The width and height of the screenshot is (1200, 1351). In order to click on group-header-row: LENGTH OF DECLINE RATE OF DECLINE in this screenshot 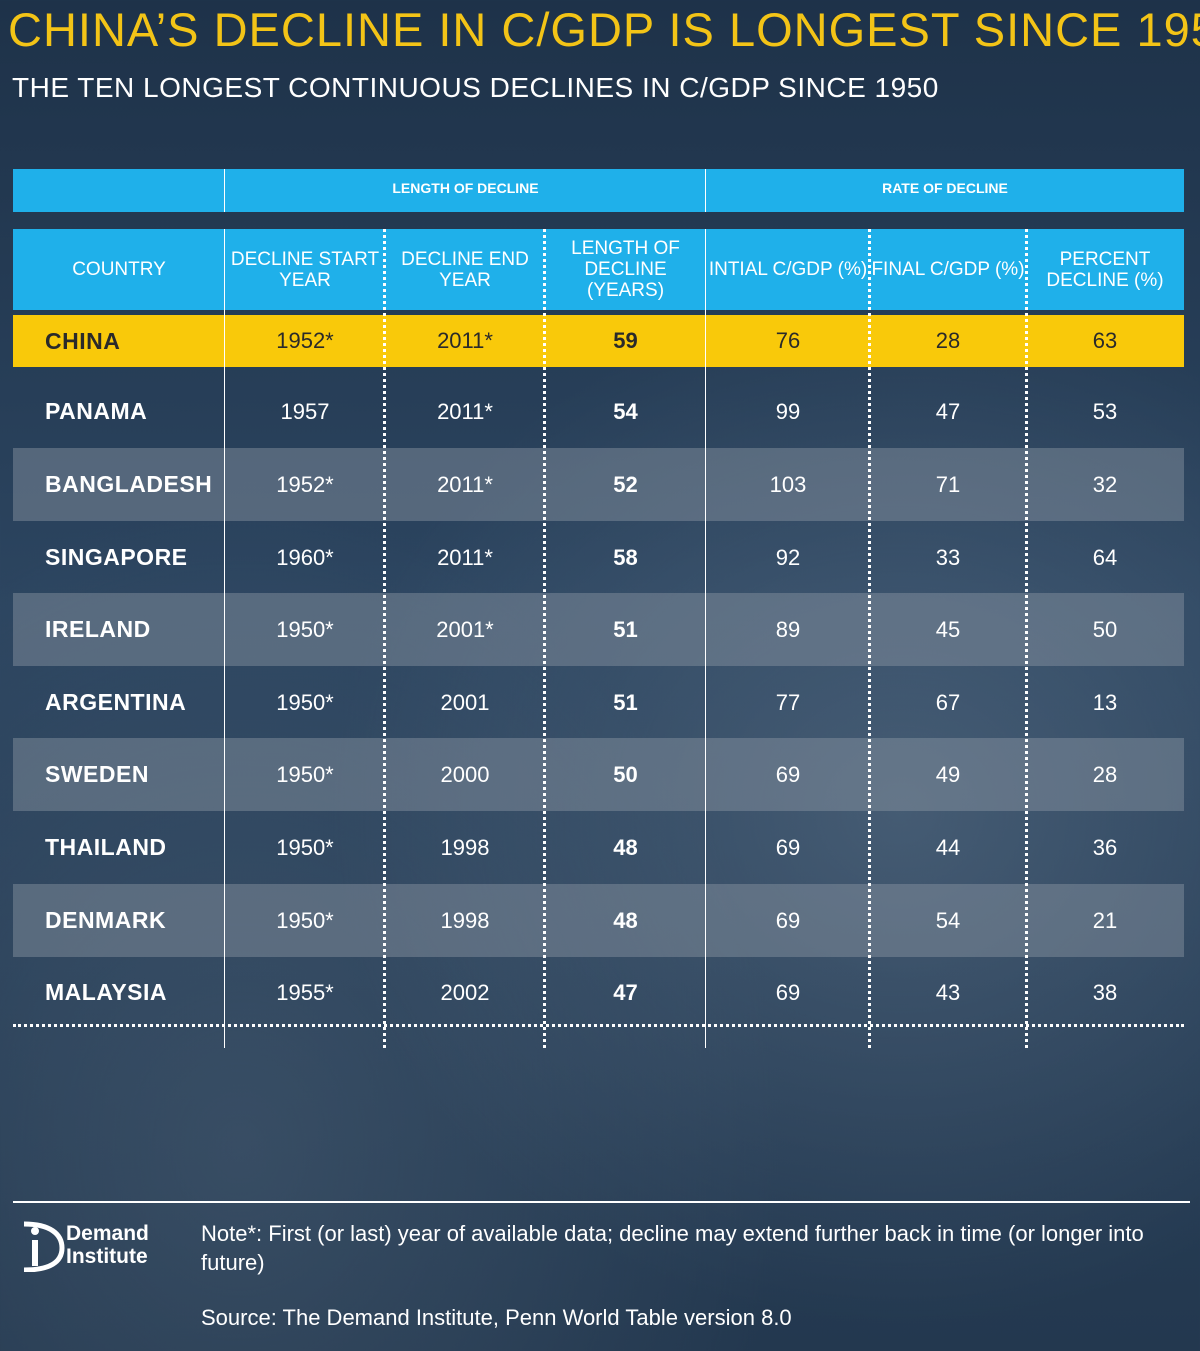, I will do `click(598, 190)`.